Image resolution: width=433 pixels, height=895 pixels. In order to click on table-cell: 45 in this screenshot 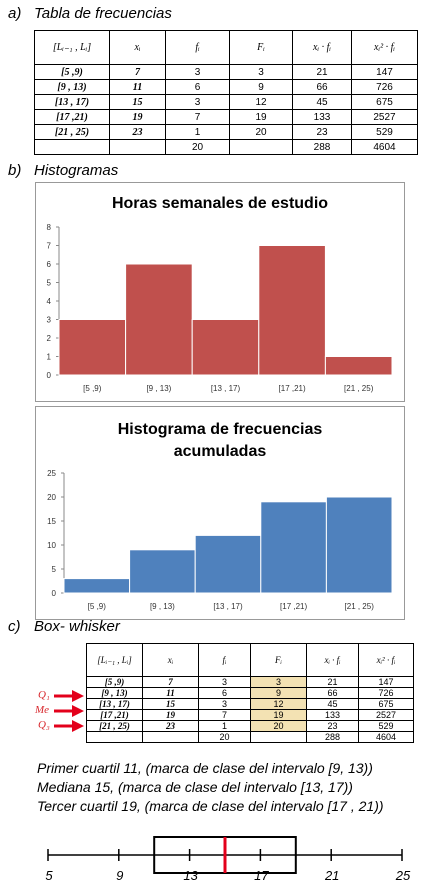, I will do `click(322, 102)`.